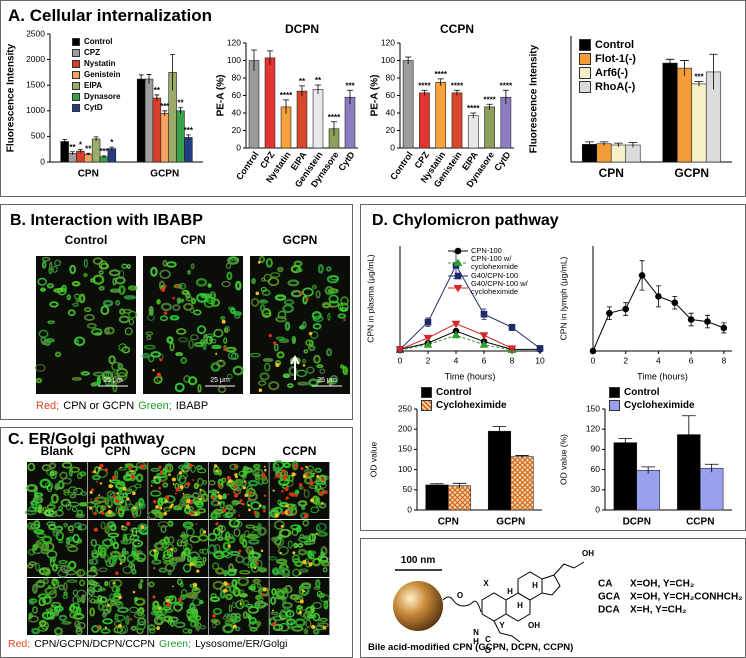 This screenshot has height=658, width=746. I want to click on x-tick-label: 8, so click(512, 360).